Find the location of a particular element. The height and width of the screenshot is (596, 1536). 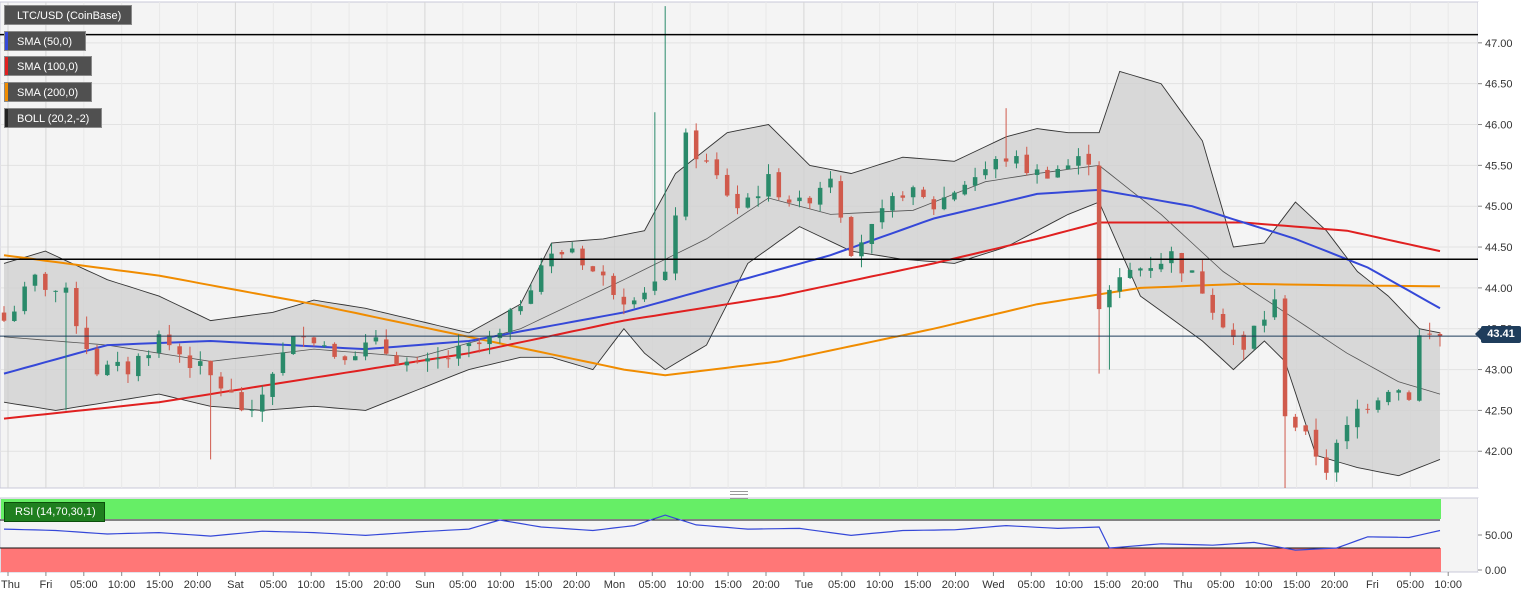

time-tick-label: Thu is located at coordinates (10, 585).